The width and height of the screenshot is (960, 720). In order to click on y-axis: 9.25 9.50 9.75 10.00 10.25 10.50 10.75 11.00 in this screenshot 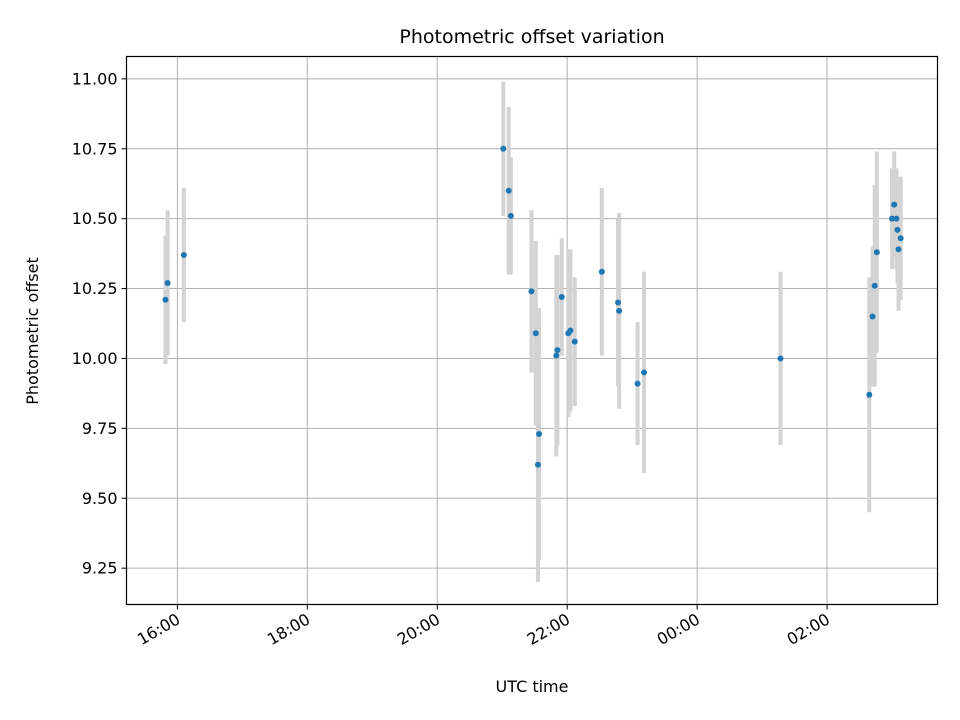, I will do `click(99, 323)`.